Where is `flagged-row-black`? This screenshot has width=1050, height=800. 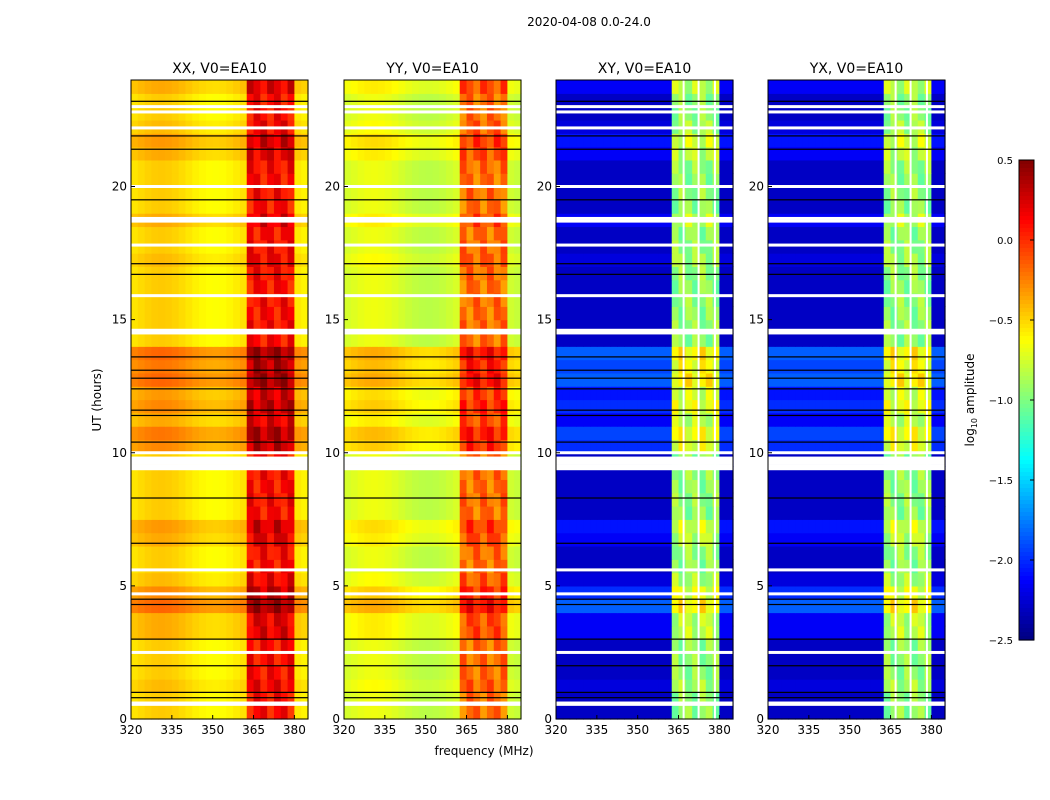 flagged-row-black is located at coordinates (644, 442).